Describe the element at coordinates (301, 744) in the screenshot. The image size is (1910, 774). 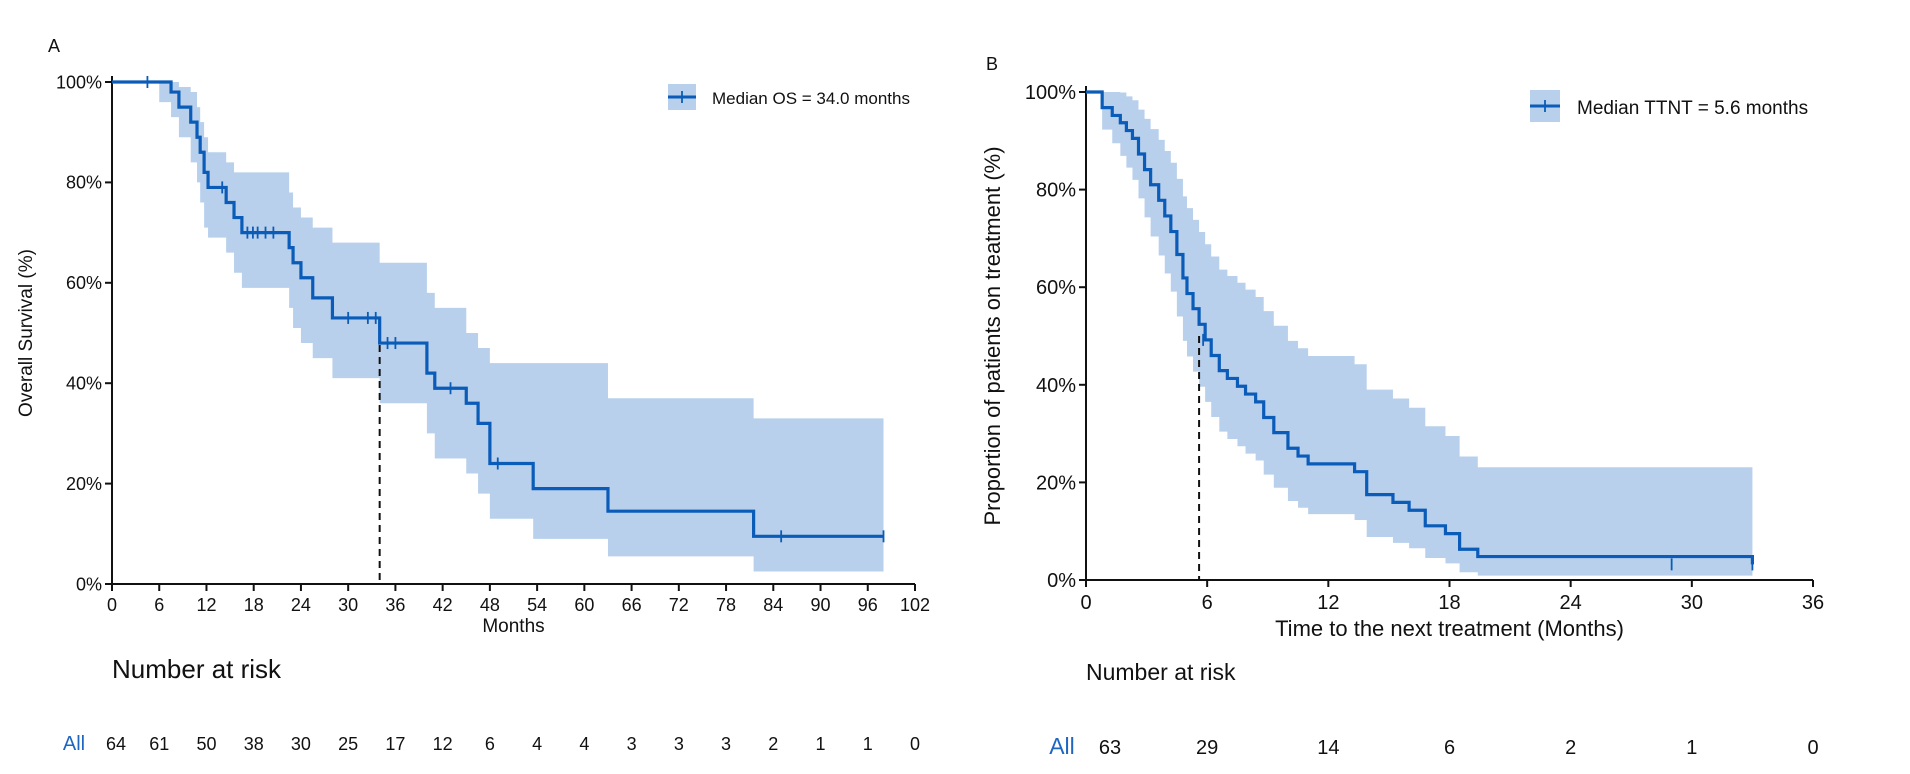
I see `risk-count: 30` at that location.